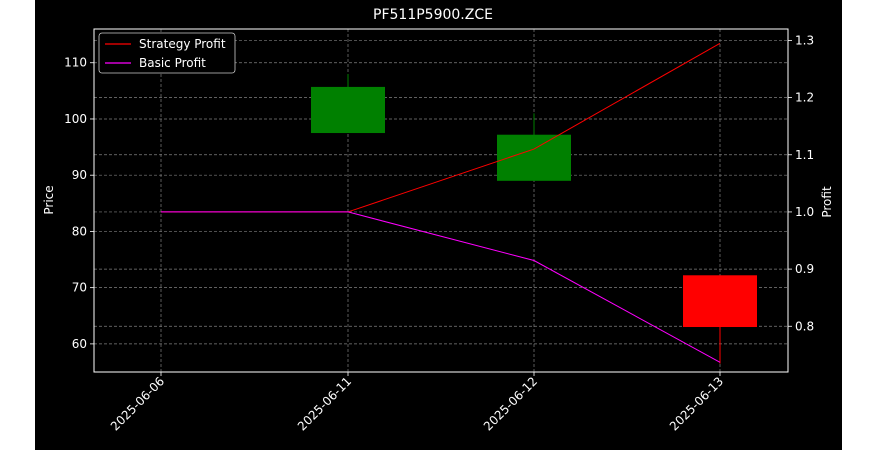 The width and height of the screenshot is (878, 450). What do you see at coordinates (79, 288) in the screenshot?
I see `tick-label-left-70: 70` at bounding box center [79, 288].